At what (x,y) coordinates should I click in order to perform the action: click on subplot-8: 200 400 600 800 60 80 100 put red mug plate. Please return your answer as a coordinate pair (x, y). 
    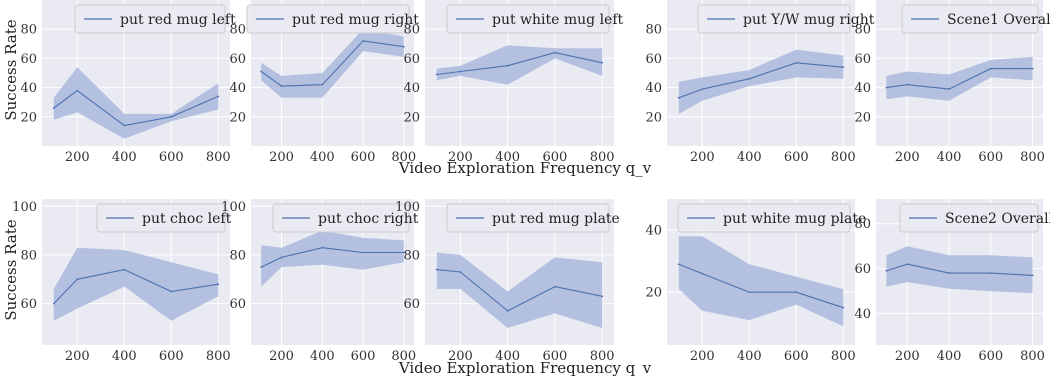
    Looking at the image, I should click on (507, 281).